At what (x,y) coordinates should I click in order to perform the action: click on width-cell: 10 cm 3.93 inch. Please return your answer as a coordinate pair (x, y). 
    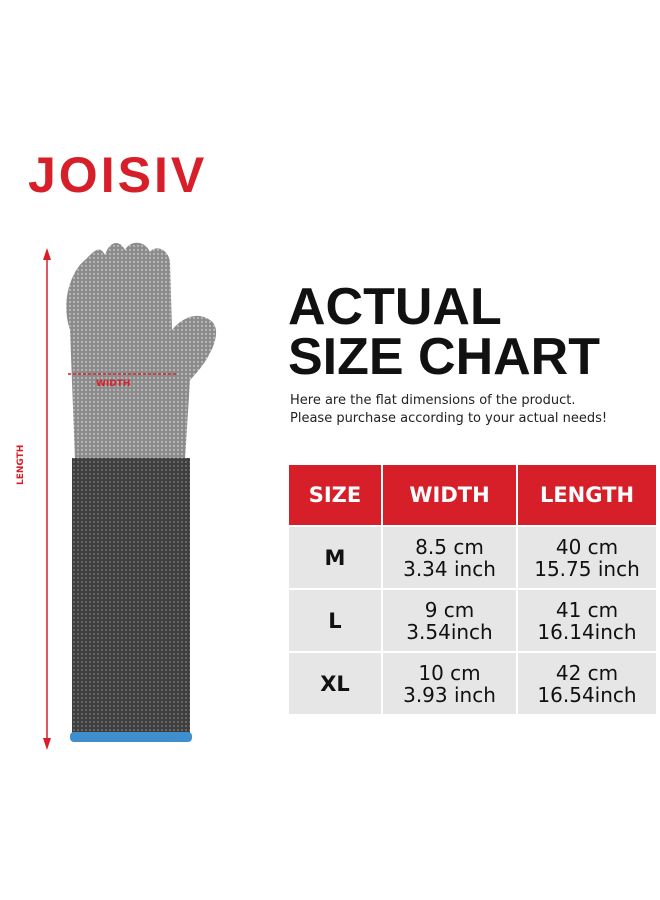
    Looking at the image, I should click on (449, 683).